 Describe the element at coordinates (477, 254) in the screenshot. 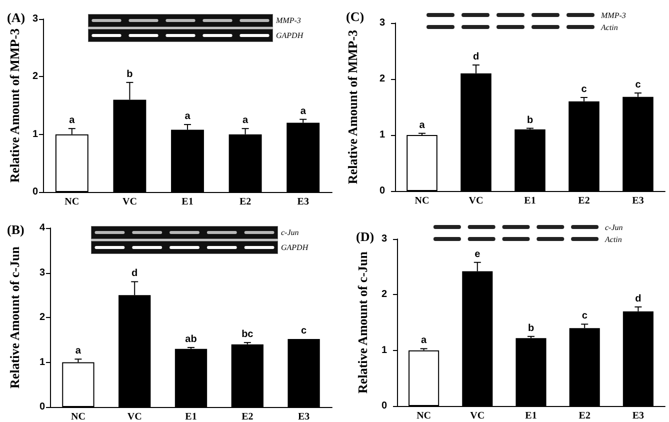

I see `annotation: e` at that location.